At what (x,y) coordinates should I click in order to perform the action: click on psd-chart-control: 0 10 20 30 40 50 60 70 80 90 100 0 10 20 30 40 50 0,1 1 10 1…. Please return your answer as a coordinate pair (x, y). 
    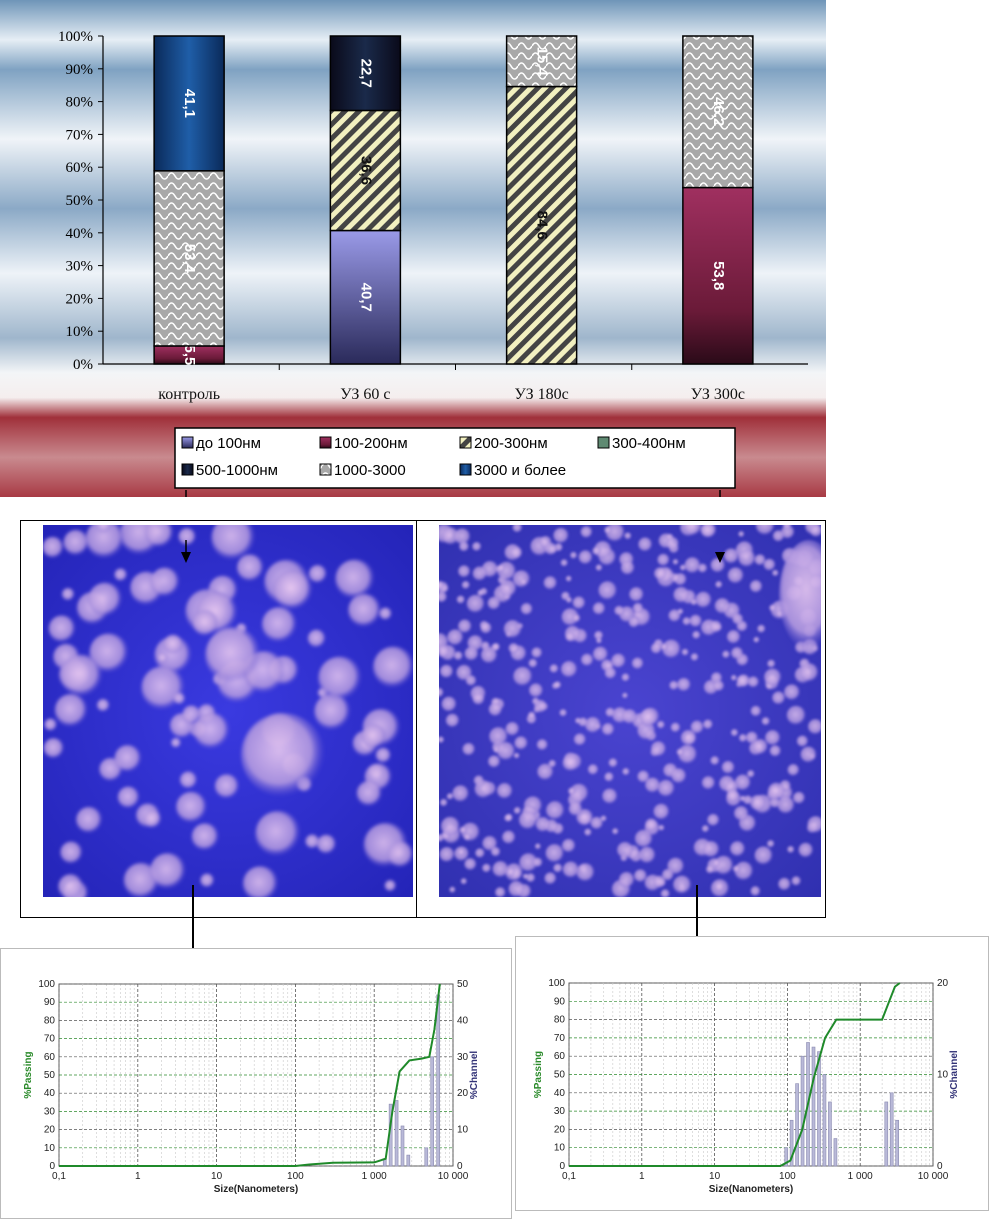
    Looking at the image, I should click on (256, 1083).